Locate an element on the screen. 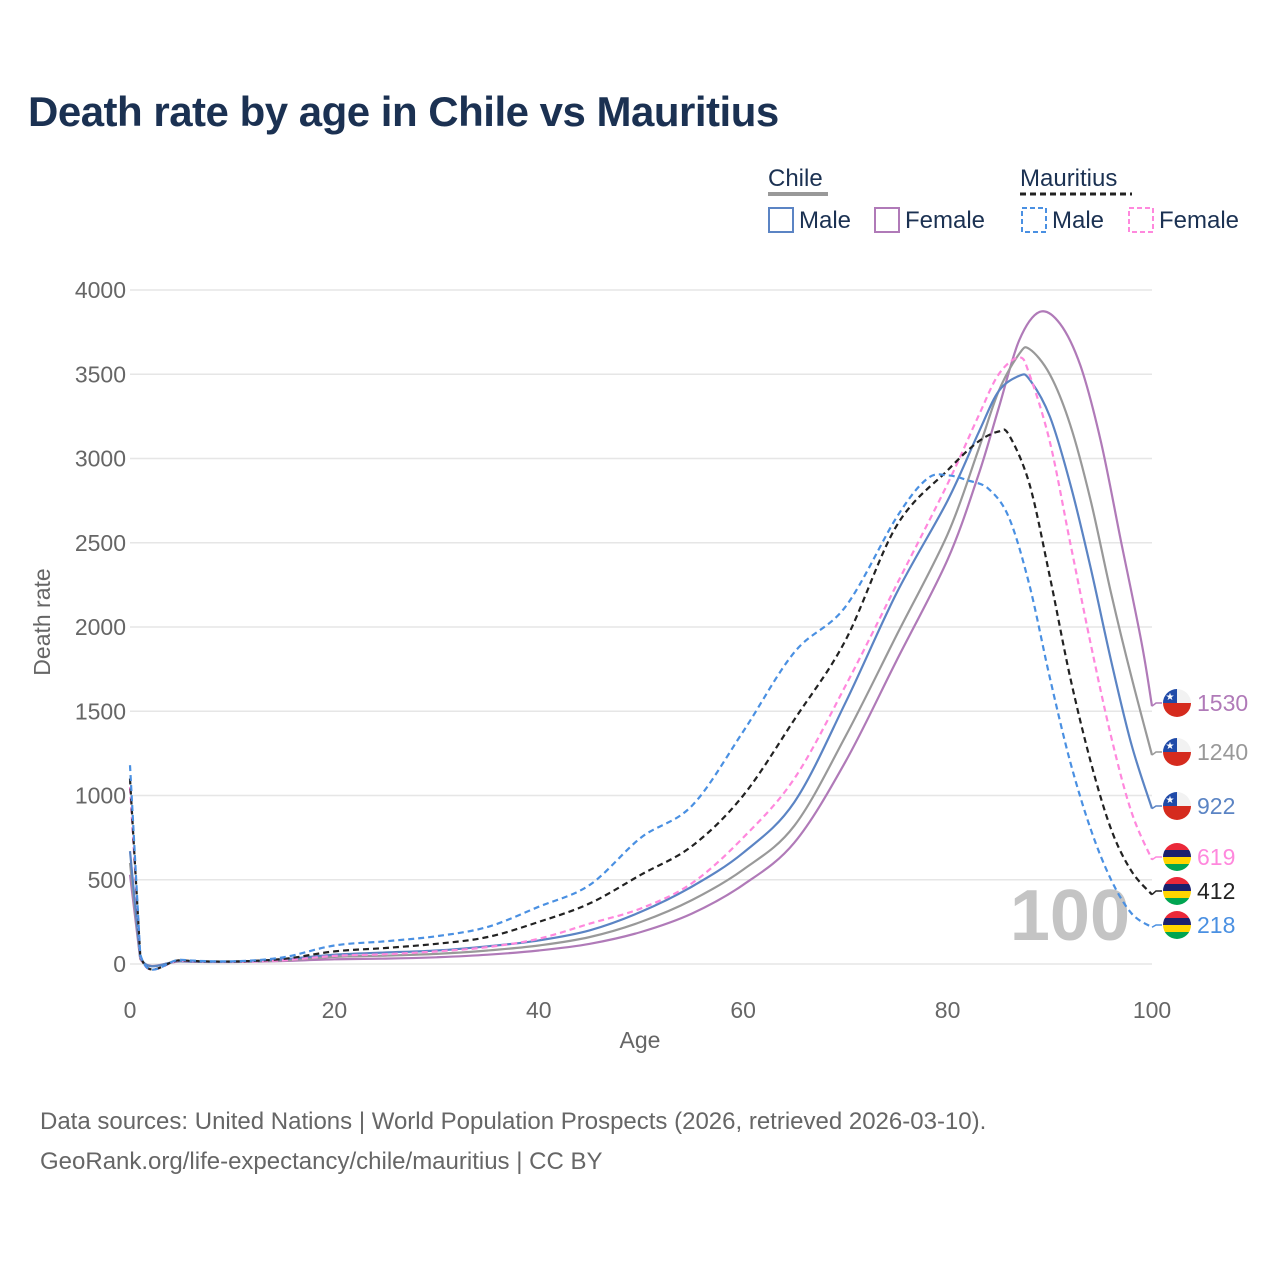  end-label-mauritius-total: 412 is located at coordinates (1216, 891).